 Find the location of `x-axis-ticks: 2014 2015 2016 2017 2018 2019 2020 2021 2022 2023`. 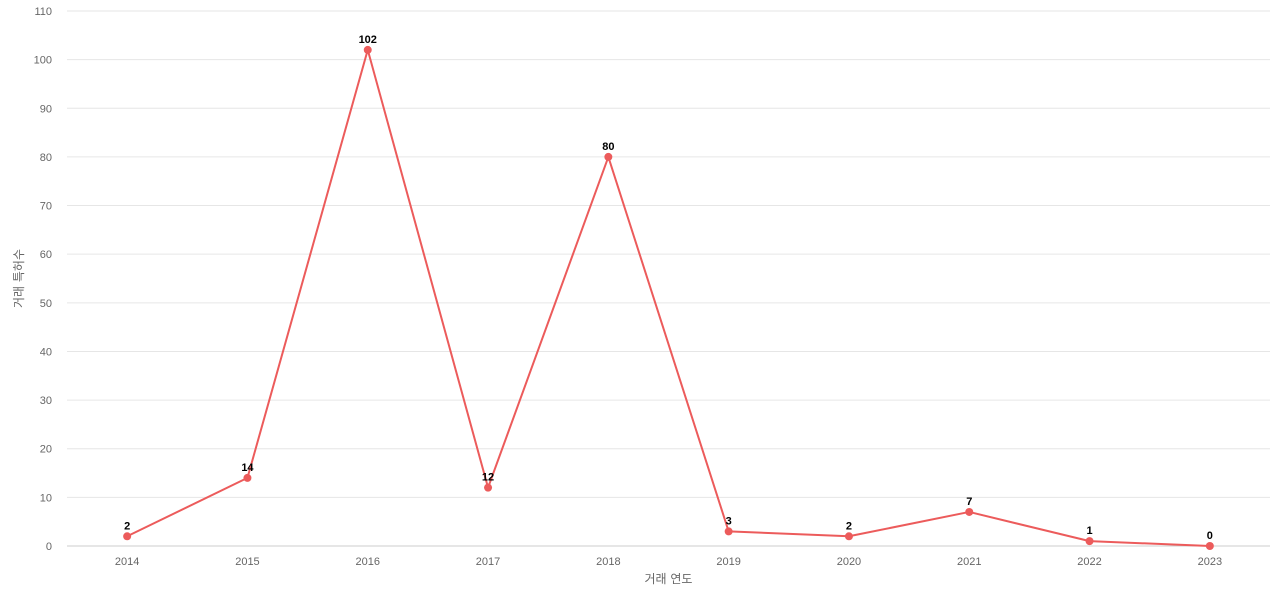

x-axis-ticks: 2014 2015 2016 2017 2018 2019 2020 2021 2022 2023 is located at coordinates (668, 562).